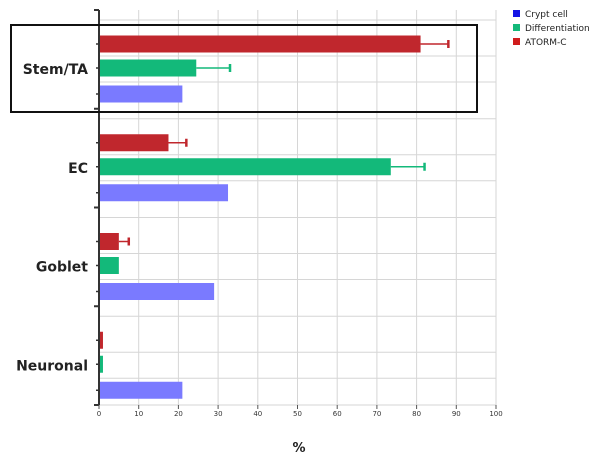 The width and height of the screenshot is (602, 468). What do you see at coordinates (546, 43) in the screenshot?
I see `legend-label: ATORM-C` at bounding box center [546, 43].